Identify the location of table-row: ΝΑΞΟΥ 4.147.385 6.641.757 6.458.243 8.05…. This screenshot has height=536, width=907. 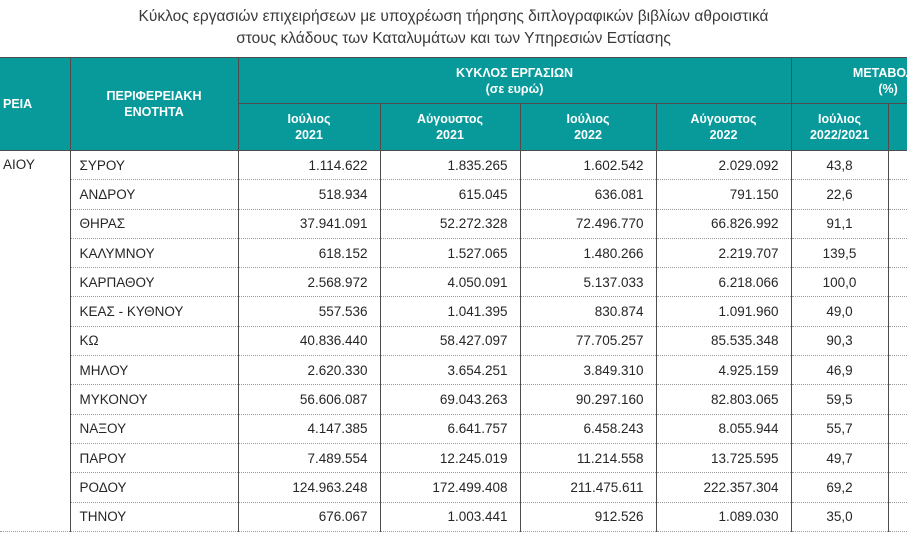
(453, 428).